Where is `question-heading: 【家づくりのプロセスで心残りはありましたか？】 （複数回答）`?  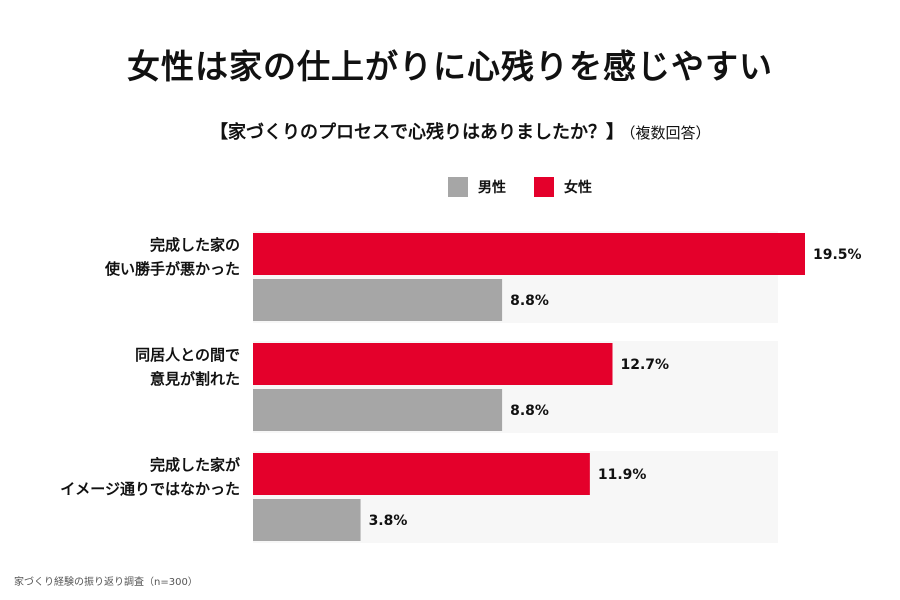 question-heading: 【家づくりのプロセスで心残りはありましたか？】 （複数回答） is located at coordinates (530, 131).